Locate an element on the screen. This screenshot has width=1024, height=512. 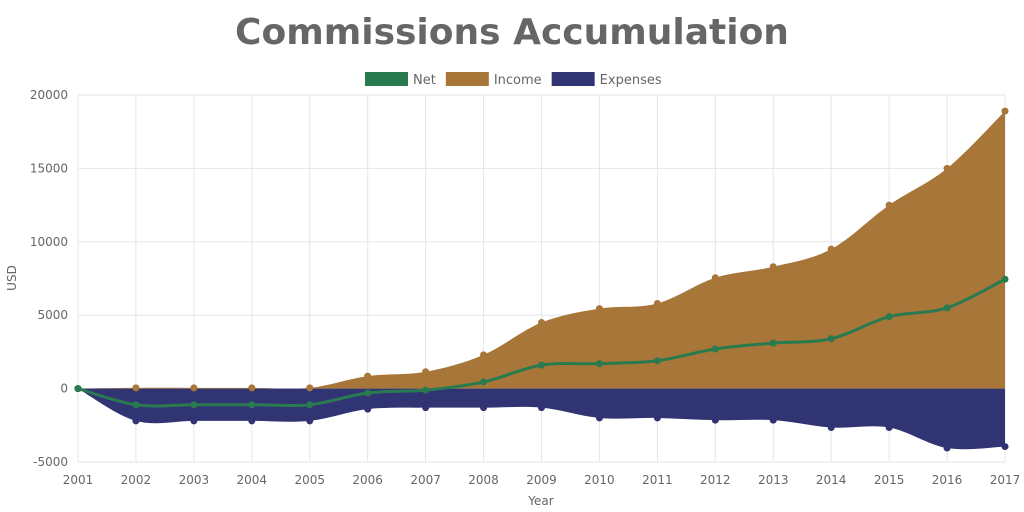
point-income-2007 is located at coordinates (426, 372).